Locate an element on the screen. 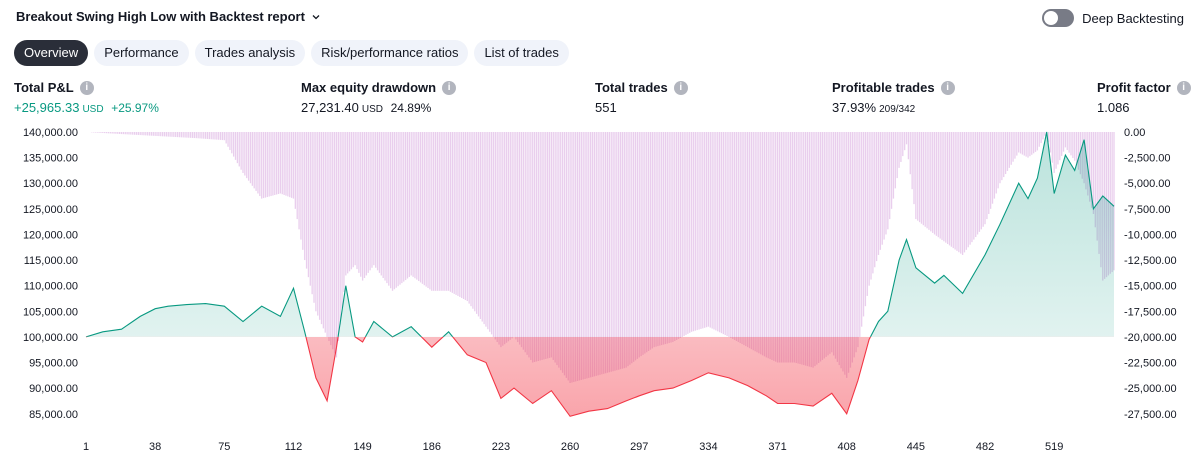 The image size is (1200, 461). x-axis-tick-label: 149 is located at coordinates (362, 447).